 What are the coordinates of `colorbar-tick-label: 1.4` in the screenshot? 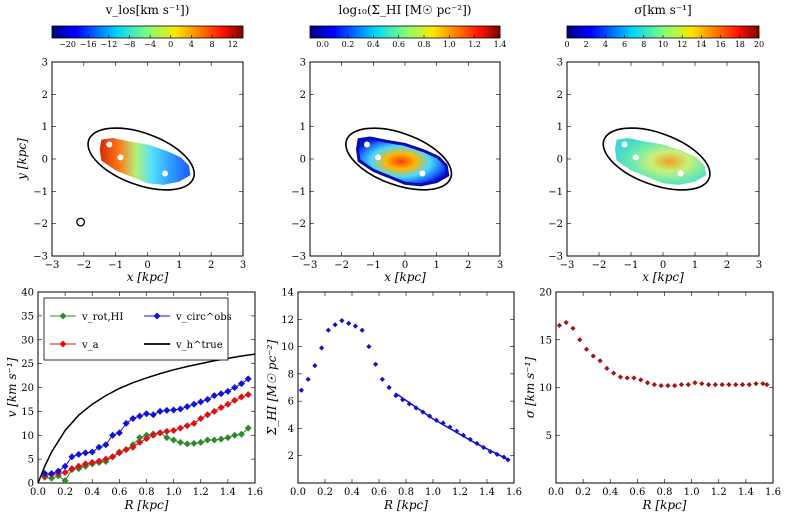 It's located at (500, 44).